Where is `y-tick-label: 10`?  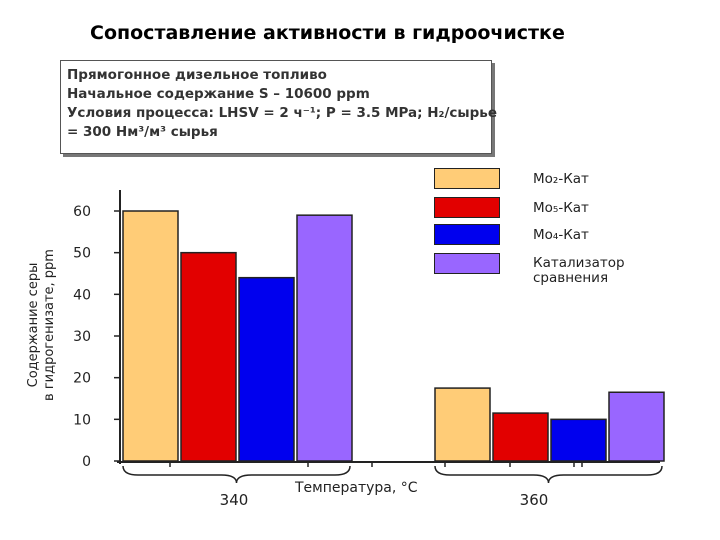 y-tick-label: 10 is located at coordinates (82, 420).